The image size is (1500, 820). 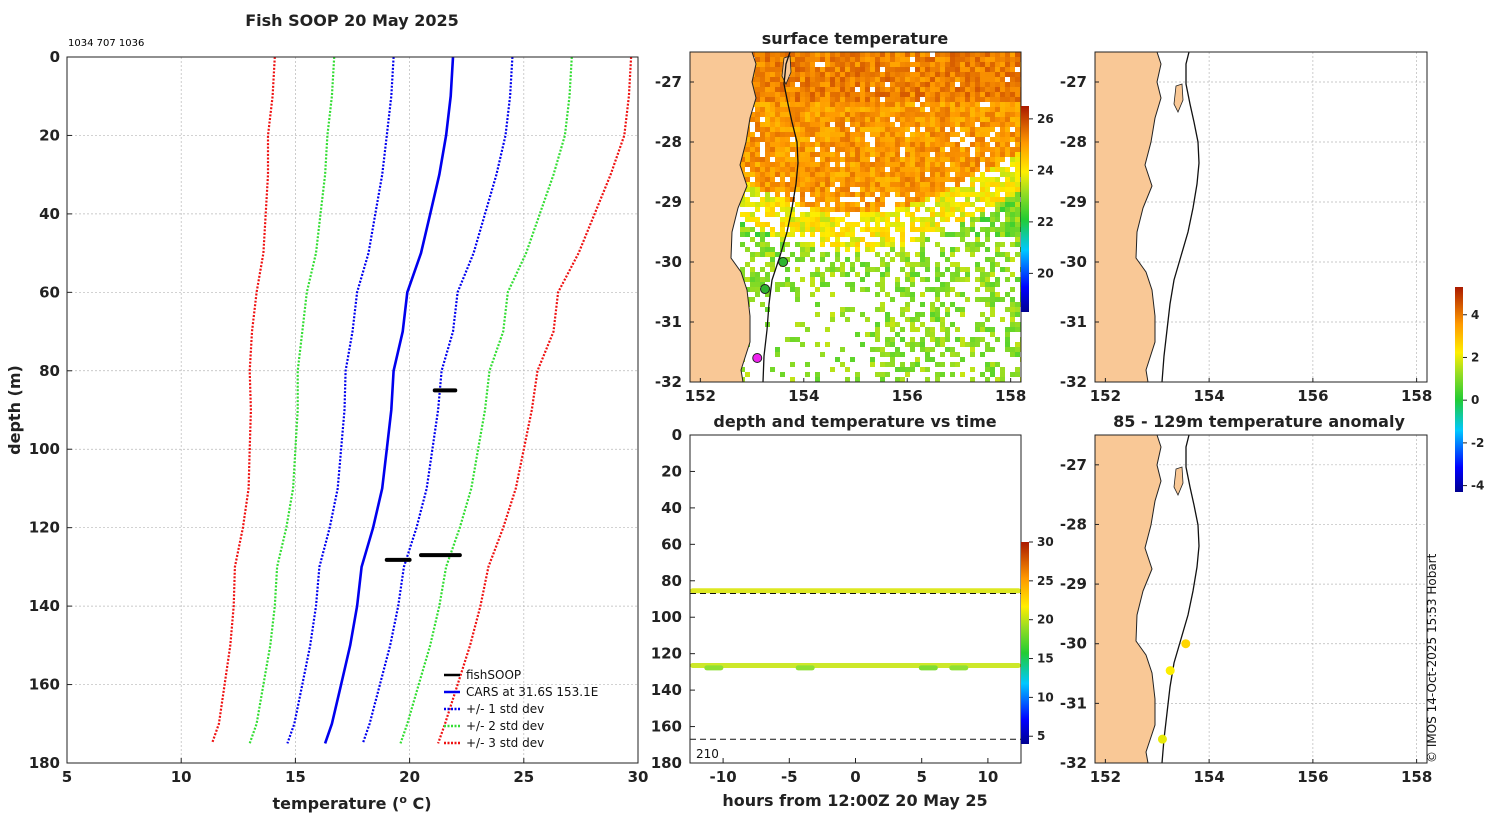 I want to click on anomaly-top-ytick-label: -31, so click(x=1073, y=322).